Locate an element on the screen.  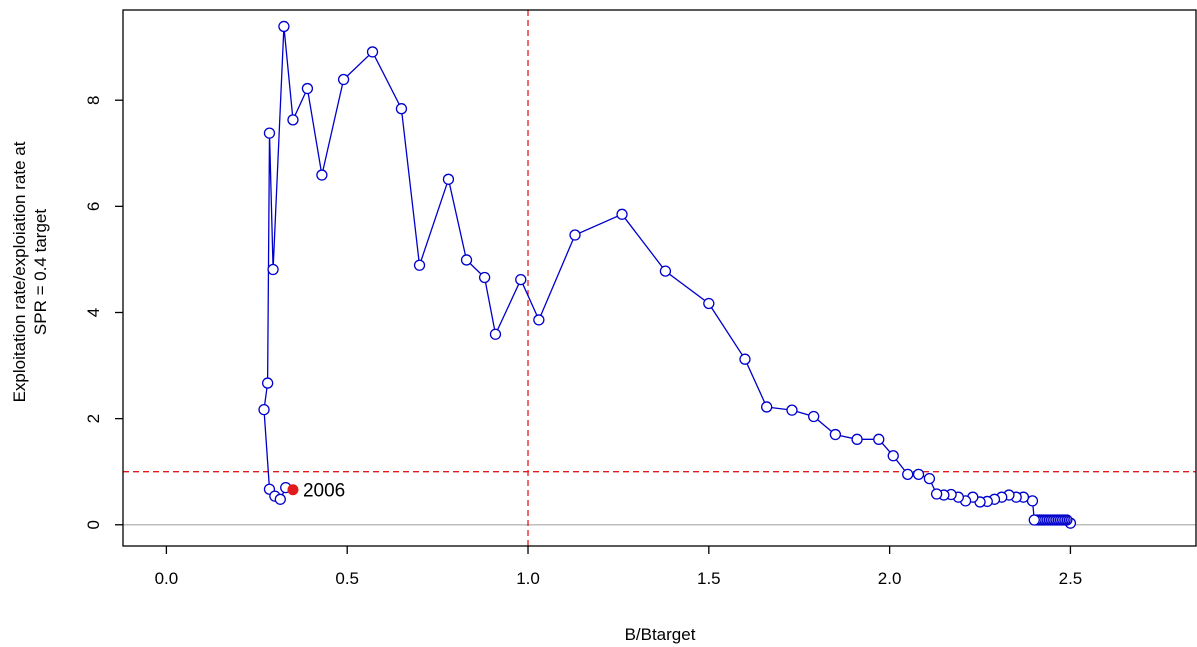
x-tick-label: 1.0 is located at coordinates (528, 578).